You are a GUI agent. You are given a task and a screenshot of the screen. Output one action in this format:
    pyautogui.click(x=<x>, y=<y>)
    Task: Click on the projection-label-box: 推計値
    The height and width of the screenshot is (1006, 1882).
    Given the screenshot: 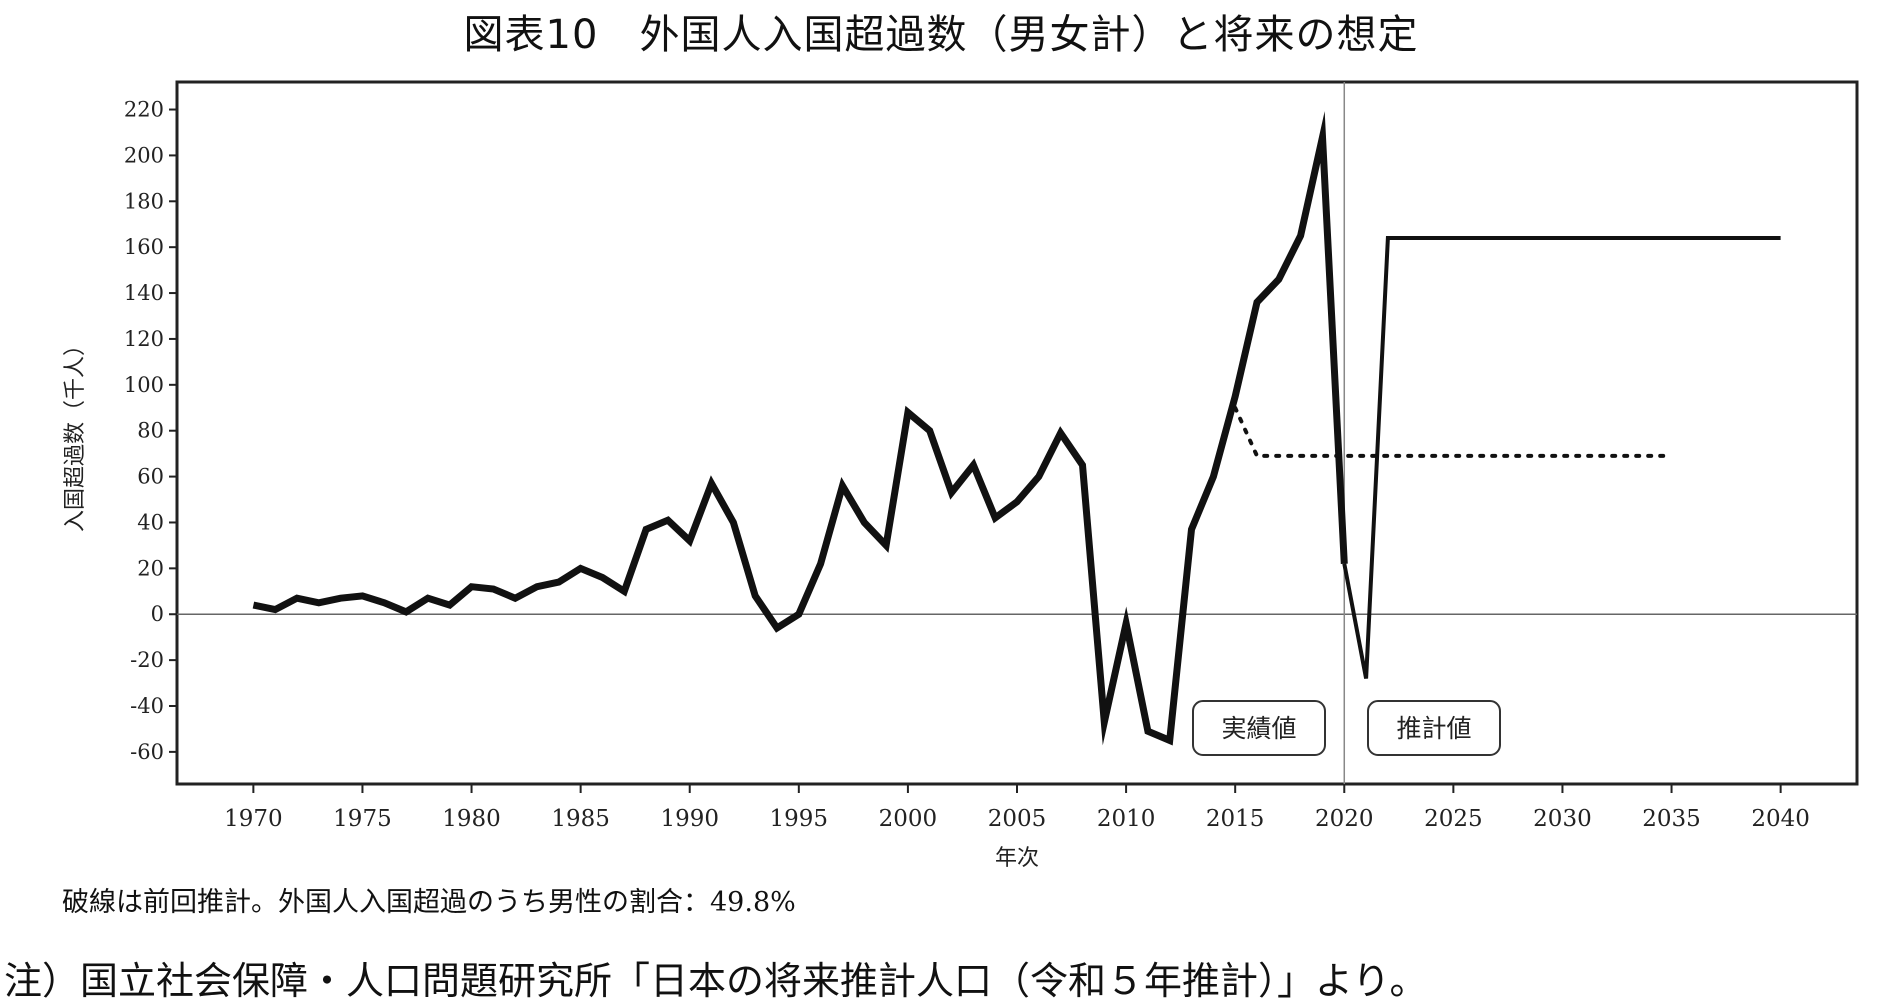 What is the action you would take?
    pyautogui.click(x=1434, y=728)
    